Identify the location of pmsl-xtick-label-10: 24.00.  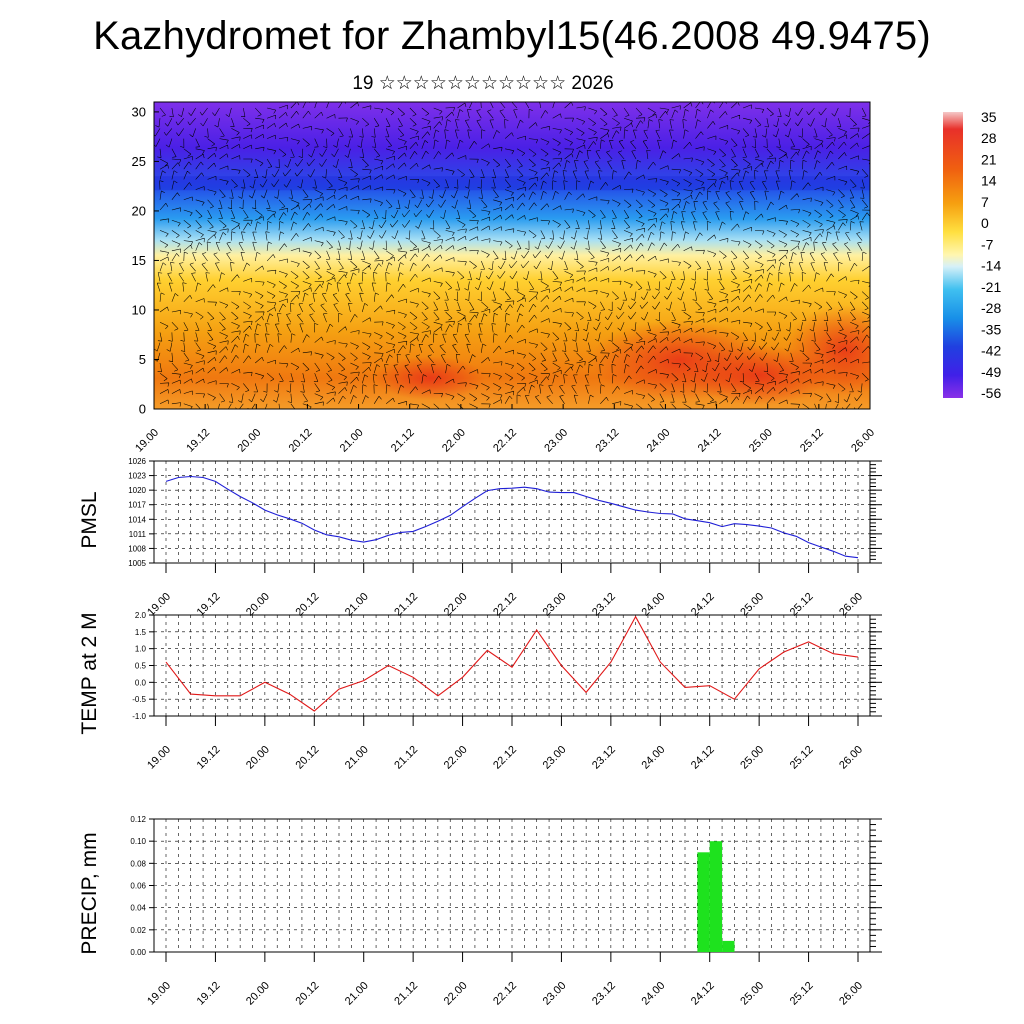
(653, 605).